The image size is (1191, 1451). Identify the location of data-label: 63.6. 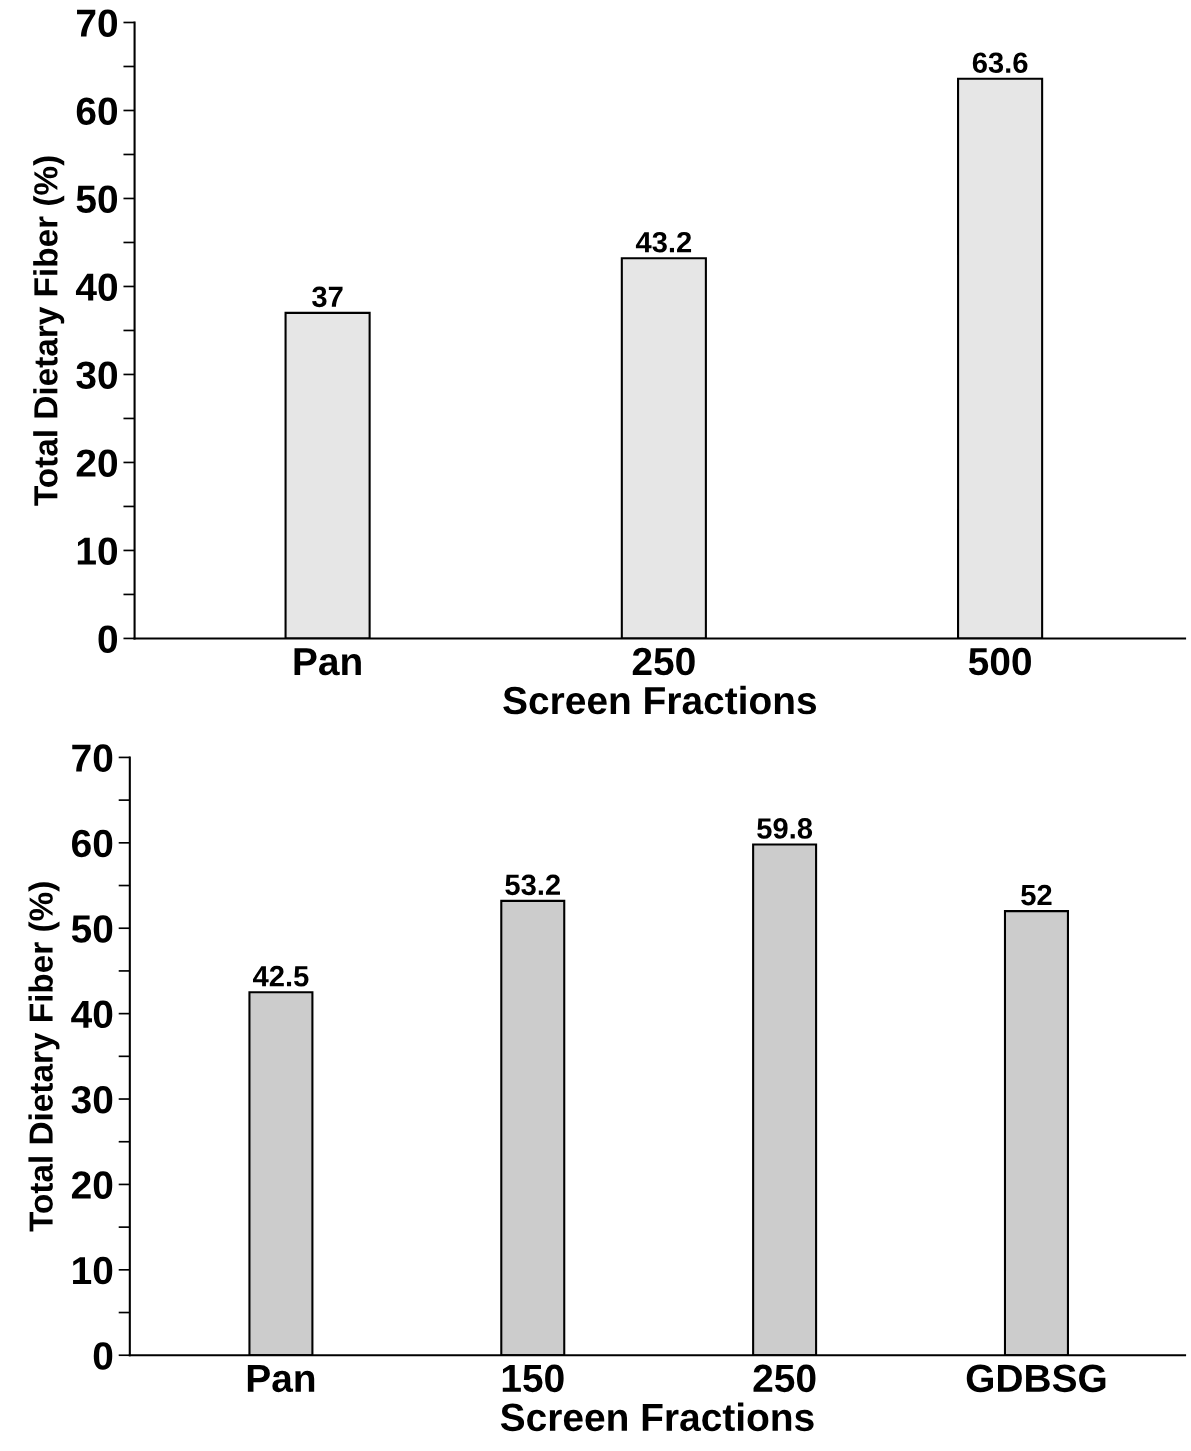
(1000, 63).